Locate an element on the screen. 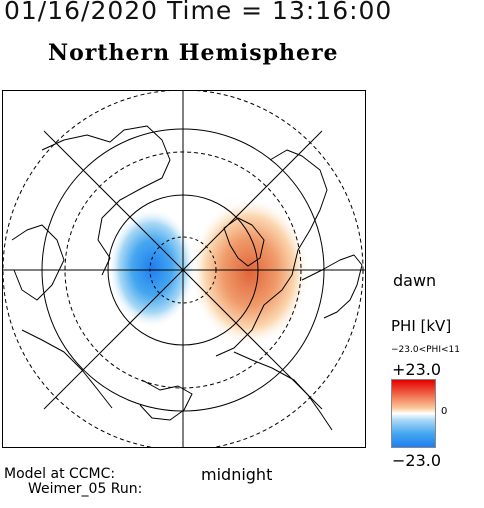  coast-siberia is located at coordinates (106, 200).